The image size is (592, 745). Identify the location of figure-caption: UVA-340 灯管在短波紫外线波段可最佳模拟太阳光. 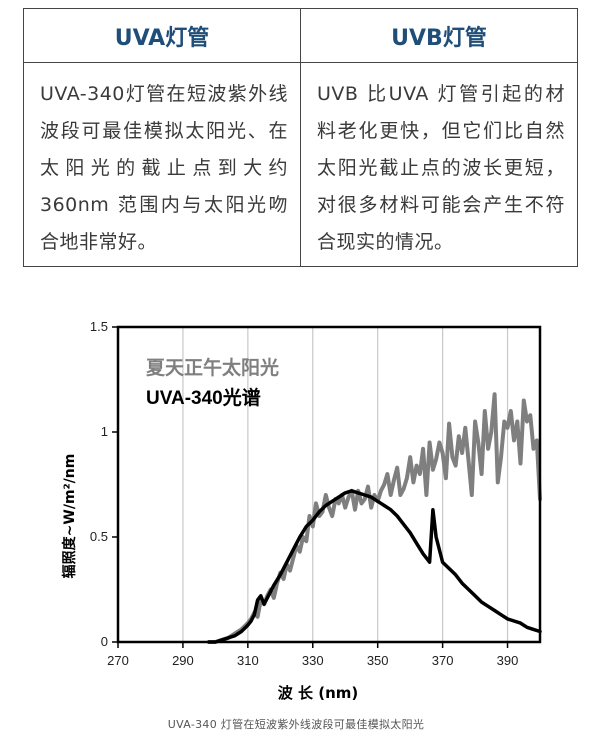
(296, 724).